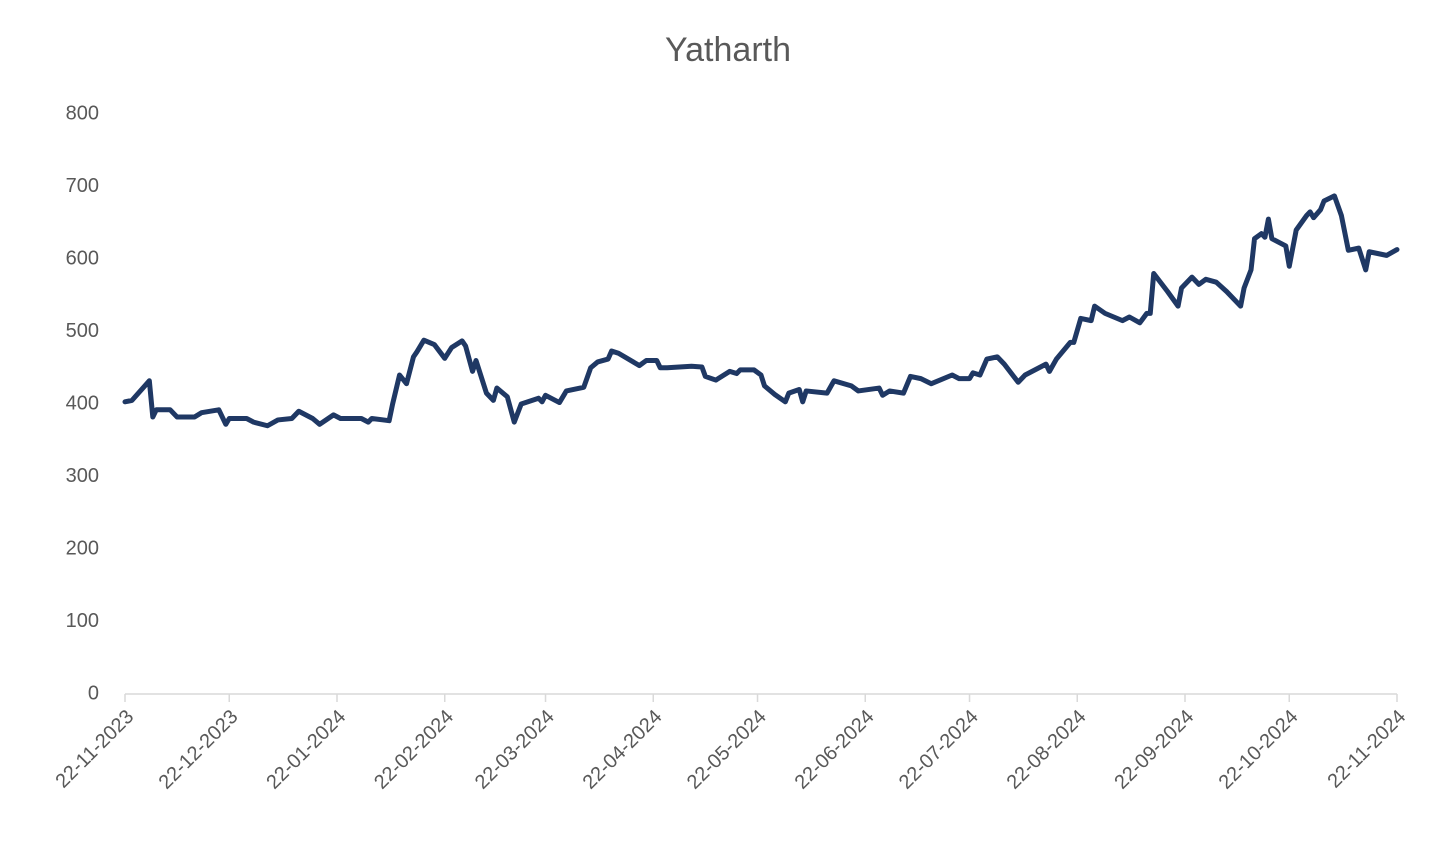 This screenshot has height=850, width=1456. Describe the element at coordinates (82, 476) in the screenshot. I see `y-tick-label: 300` at that location.